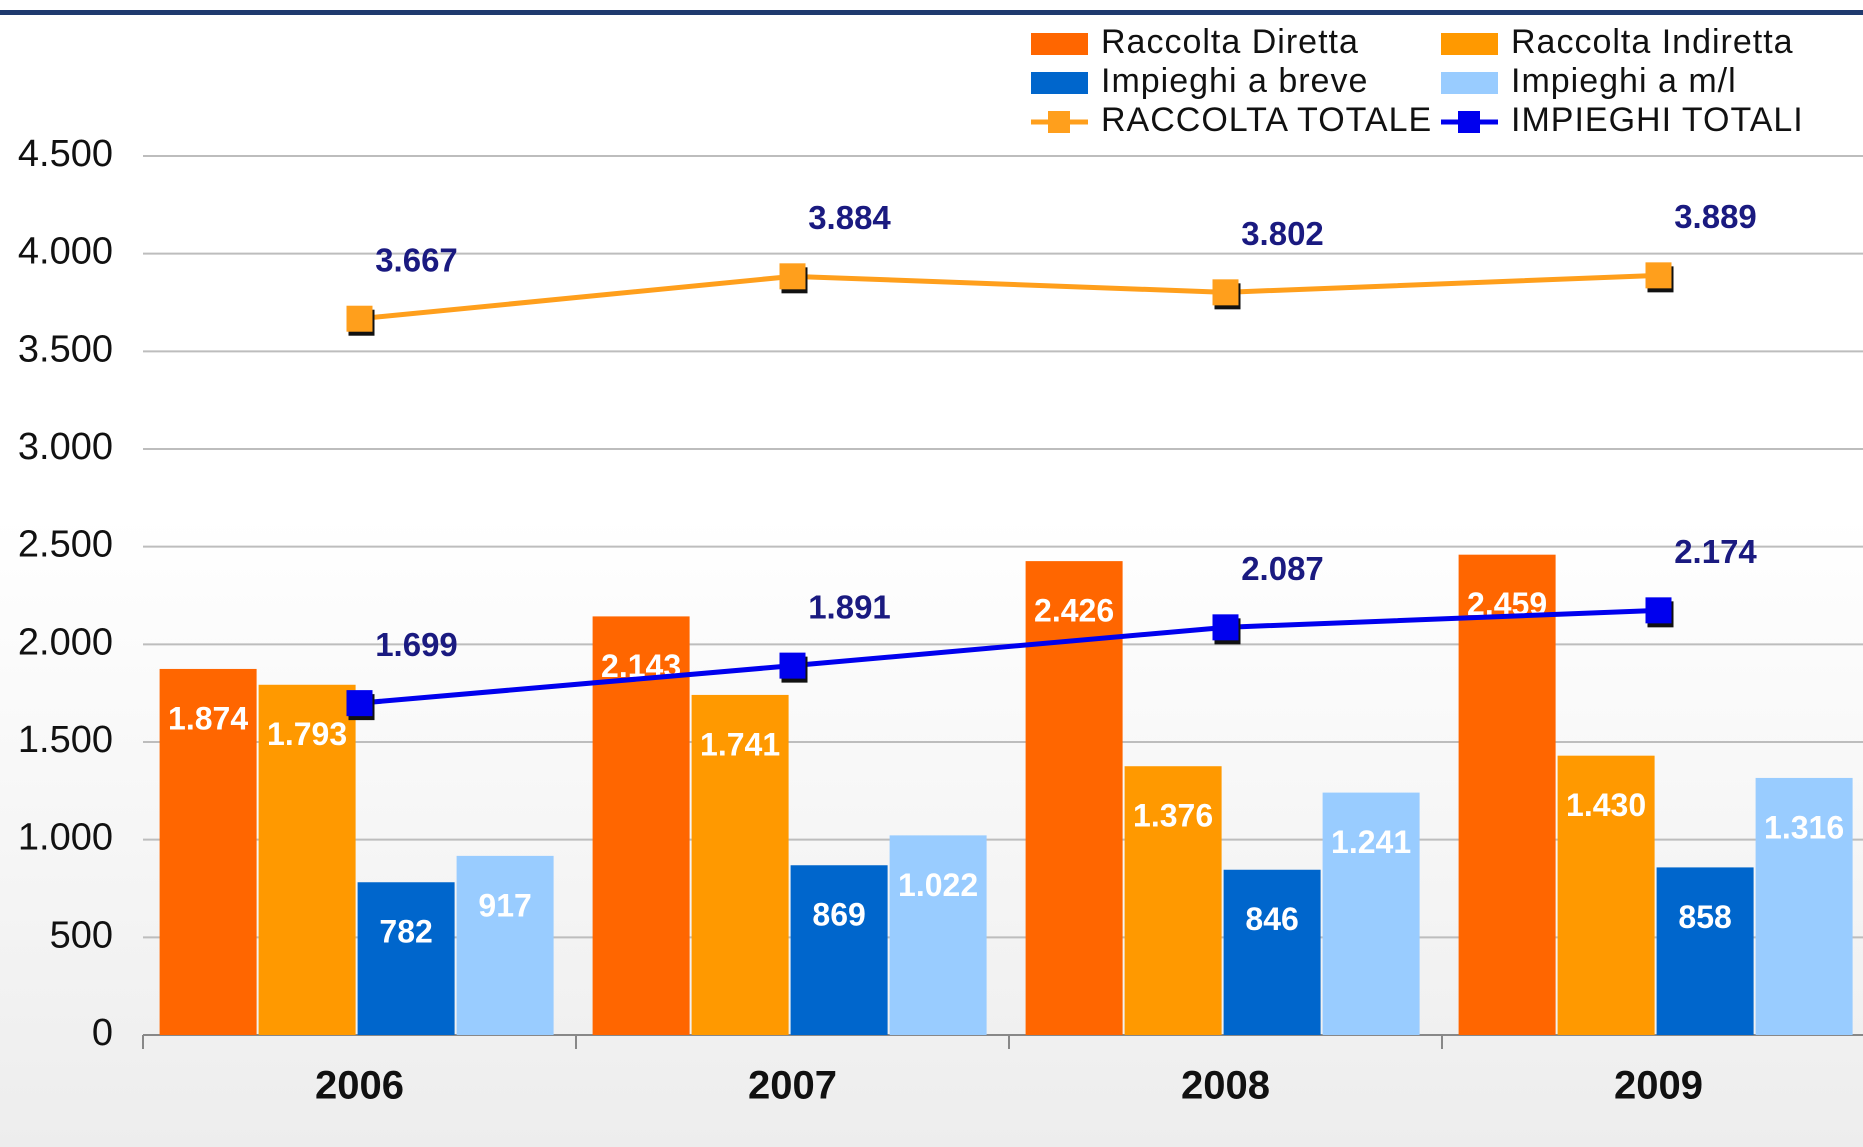 The image size is (1863, 1147). What do you see at coordinates (1234, 81) in the screenshot?
I see `legend-label: Impieghi a breve` at bounding box center [1234, 81].